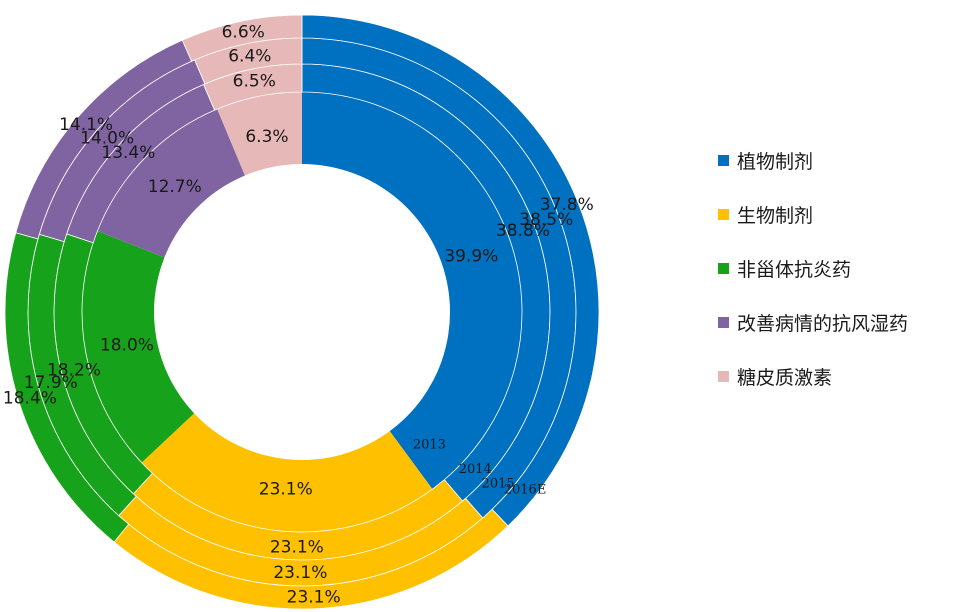 The height and width of the screenshot is (612, 956). Describe the element at coordinates (813, 285) in the screenshot. I see `legend: 植物制剂生物制剂非甾体抗炎药改善病情的抗风湿药 糖皮质激素` at that location.